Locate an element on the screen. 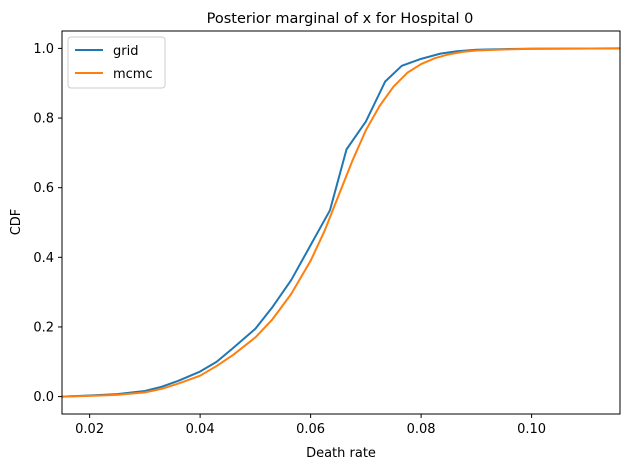 The image size is (630, 470). y-axis-label: CDF is located at coordinates (16, 222).